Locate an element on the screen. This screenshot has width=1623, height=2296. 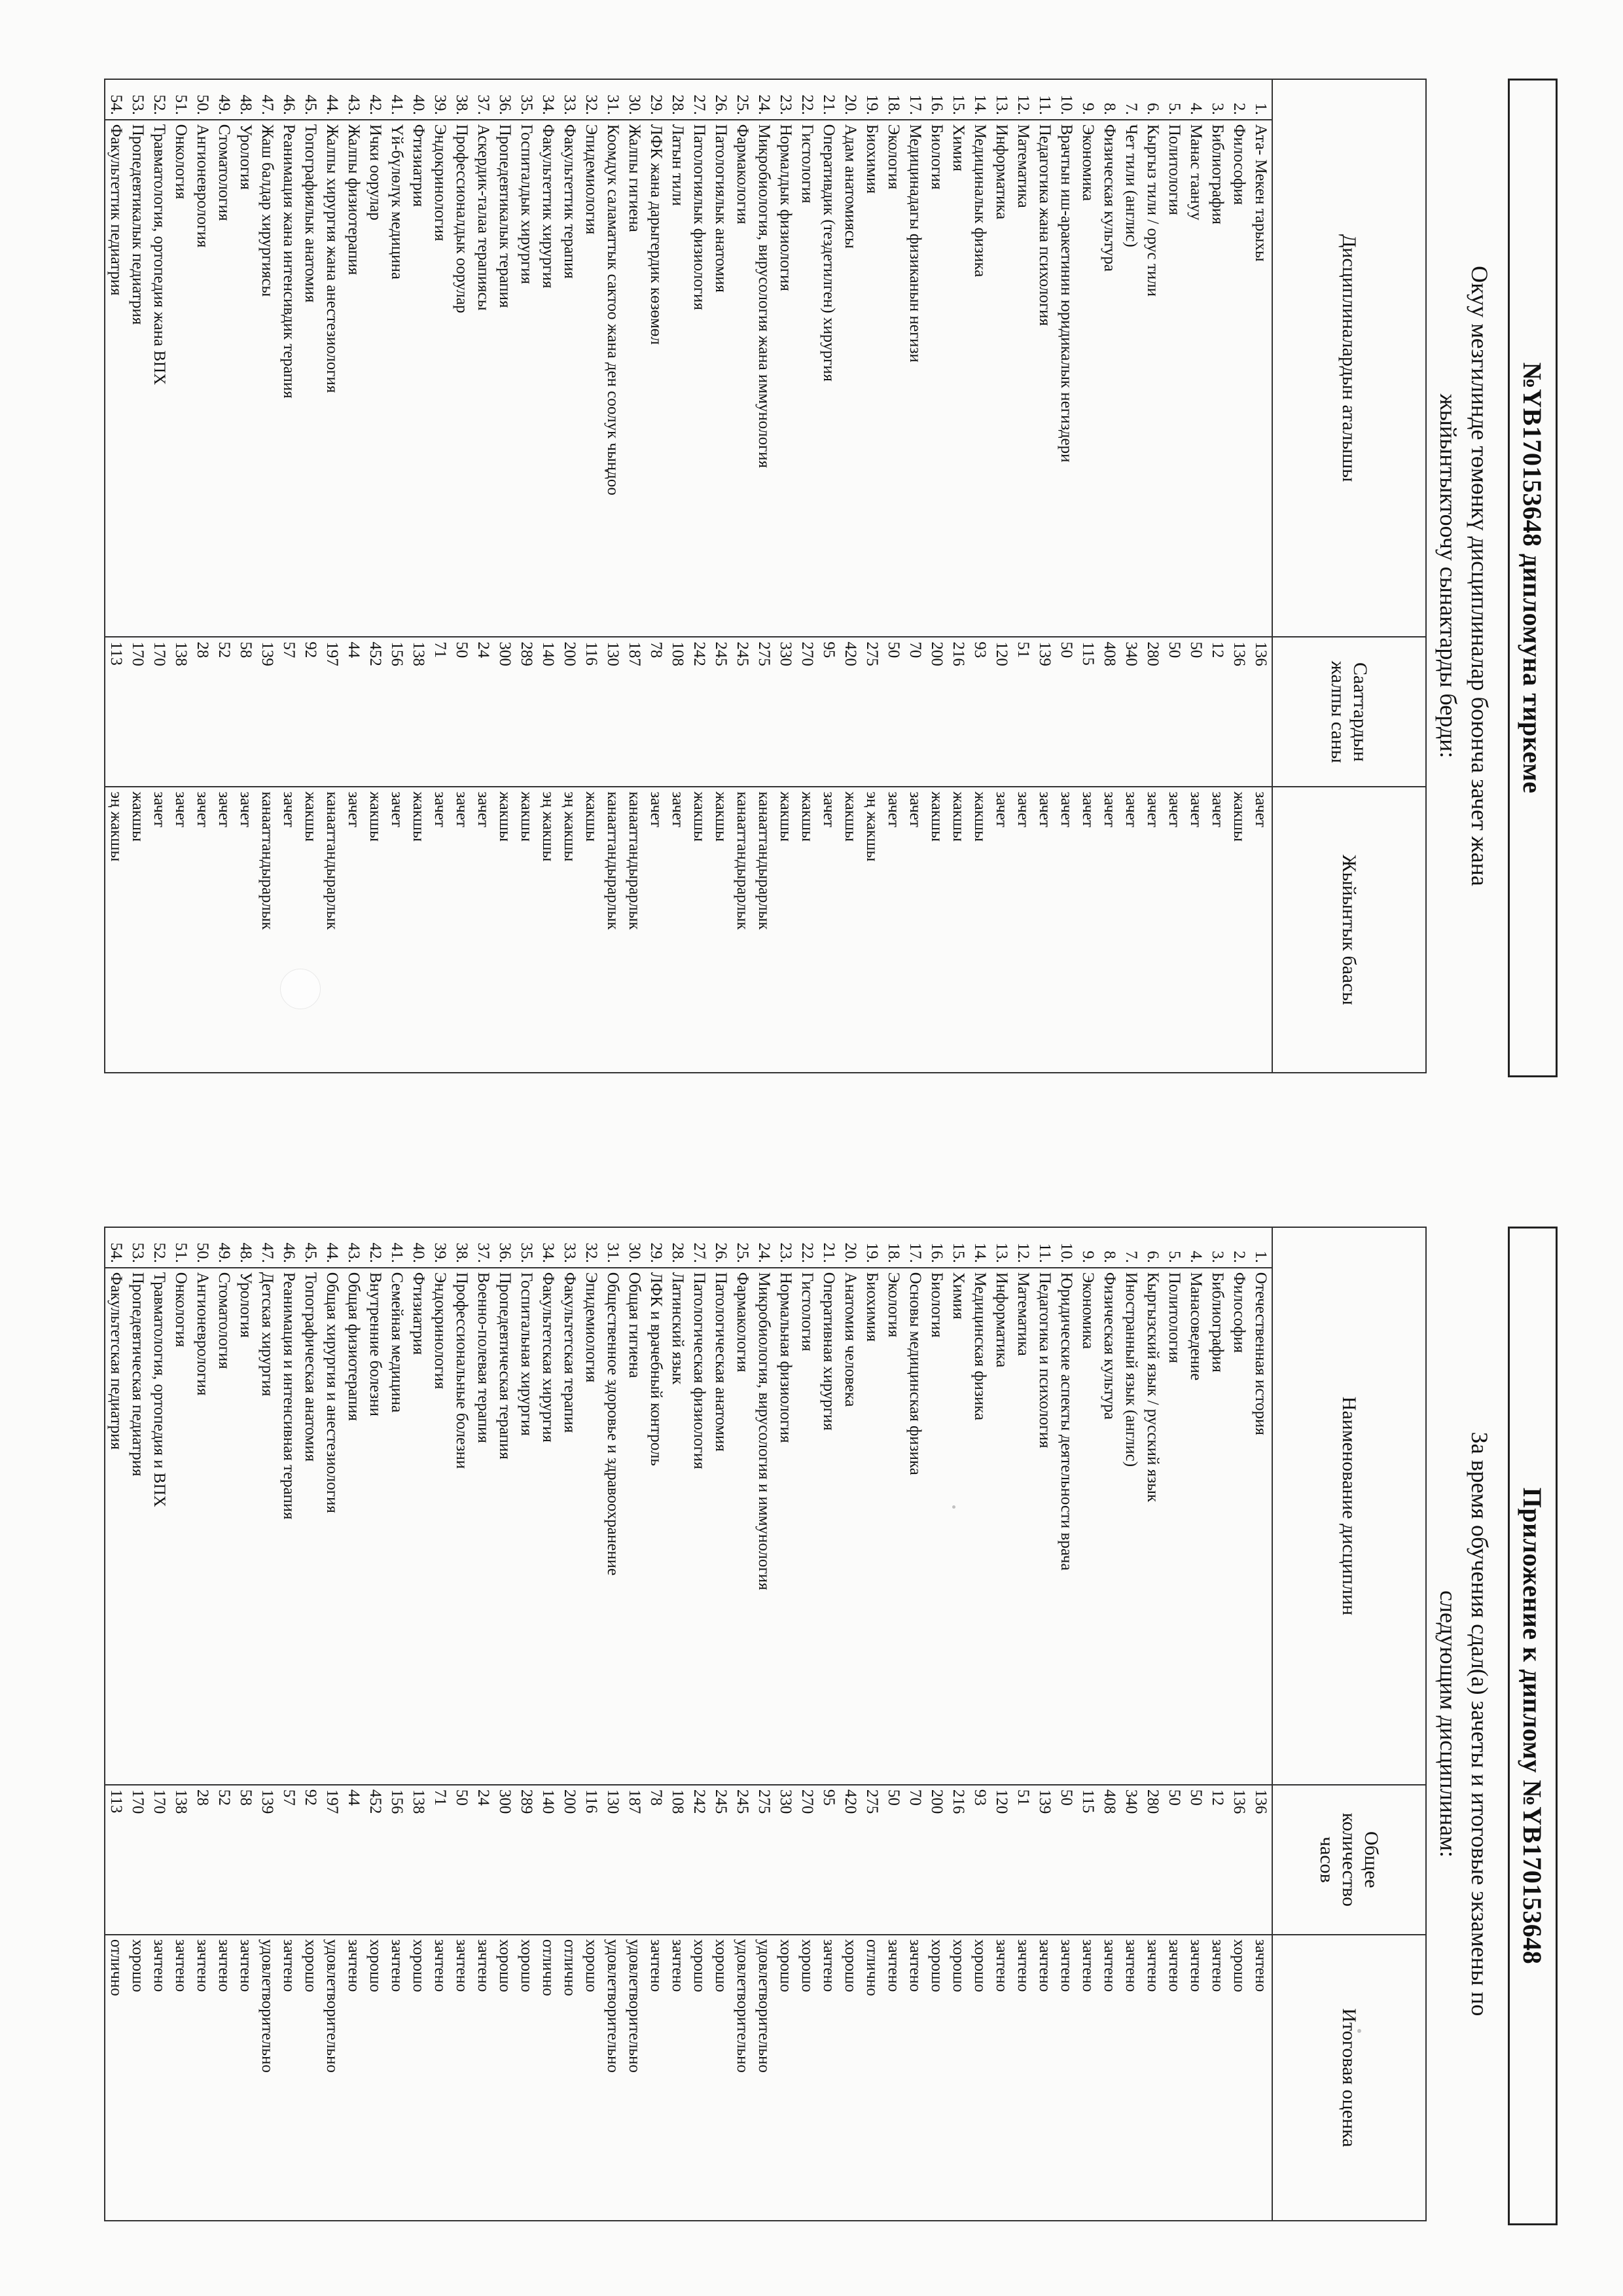
russian-table-row: 12. Математика 51 зачтено is located at coordinates (1023, 1724).